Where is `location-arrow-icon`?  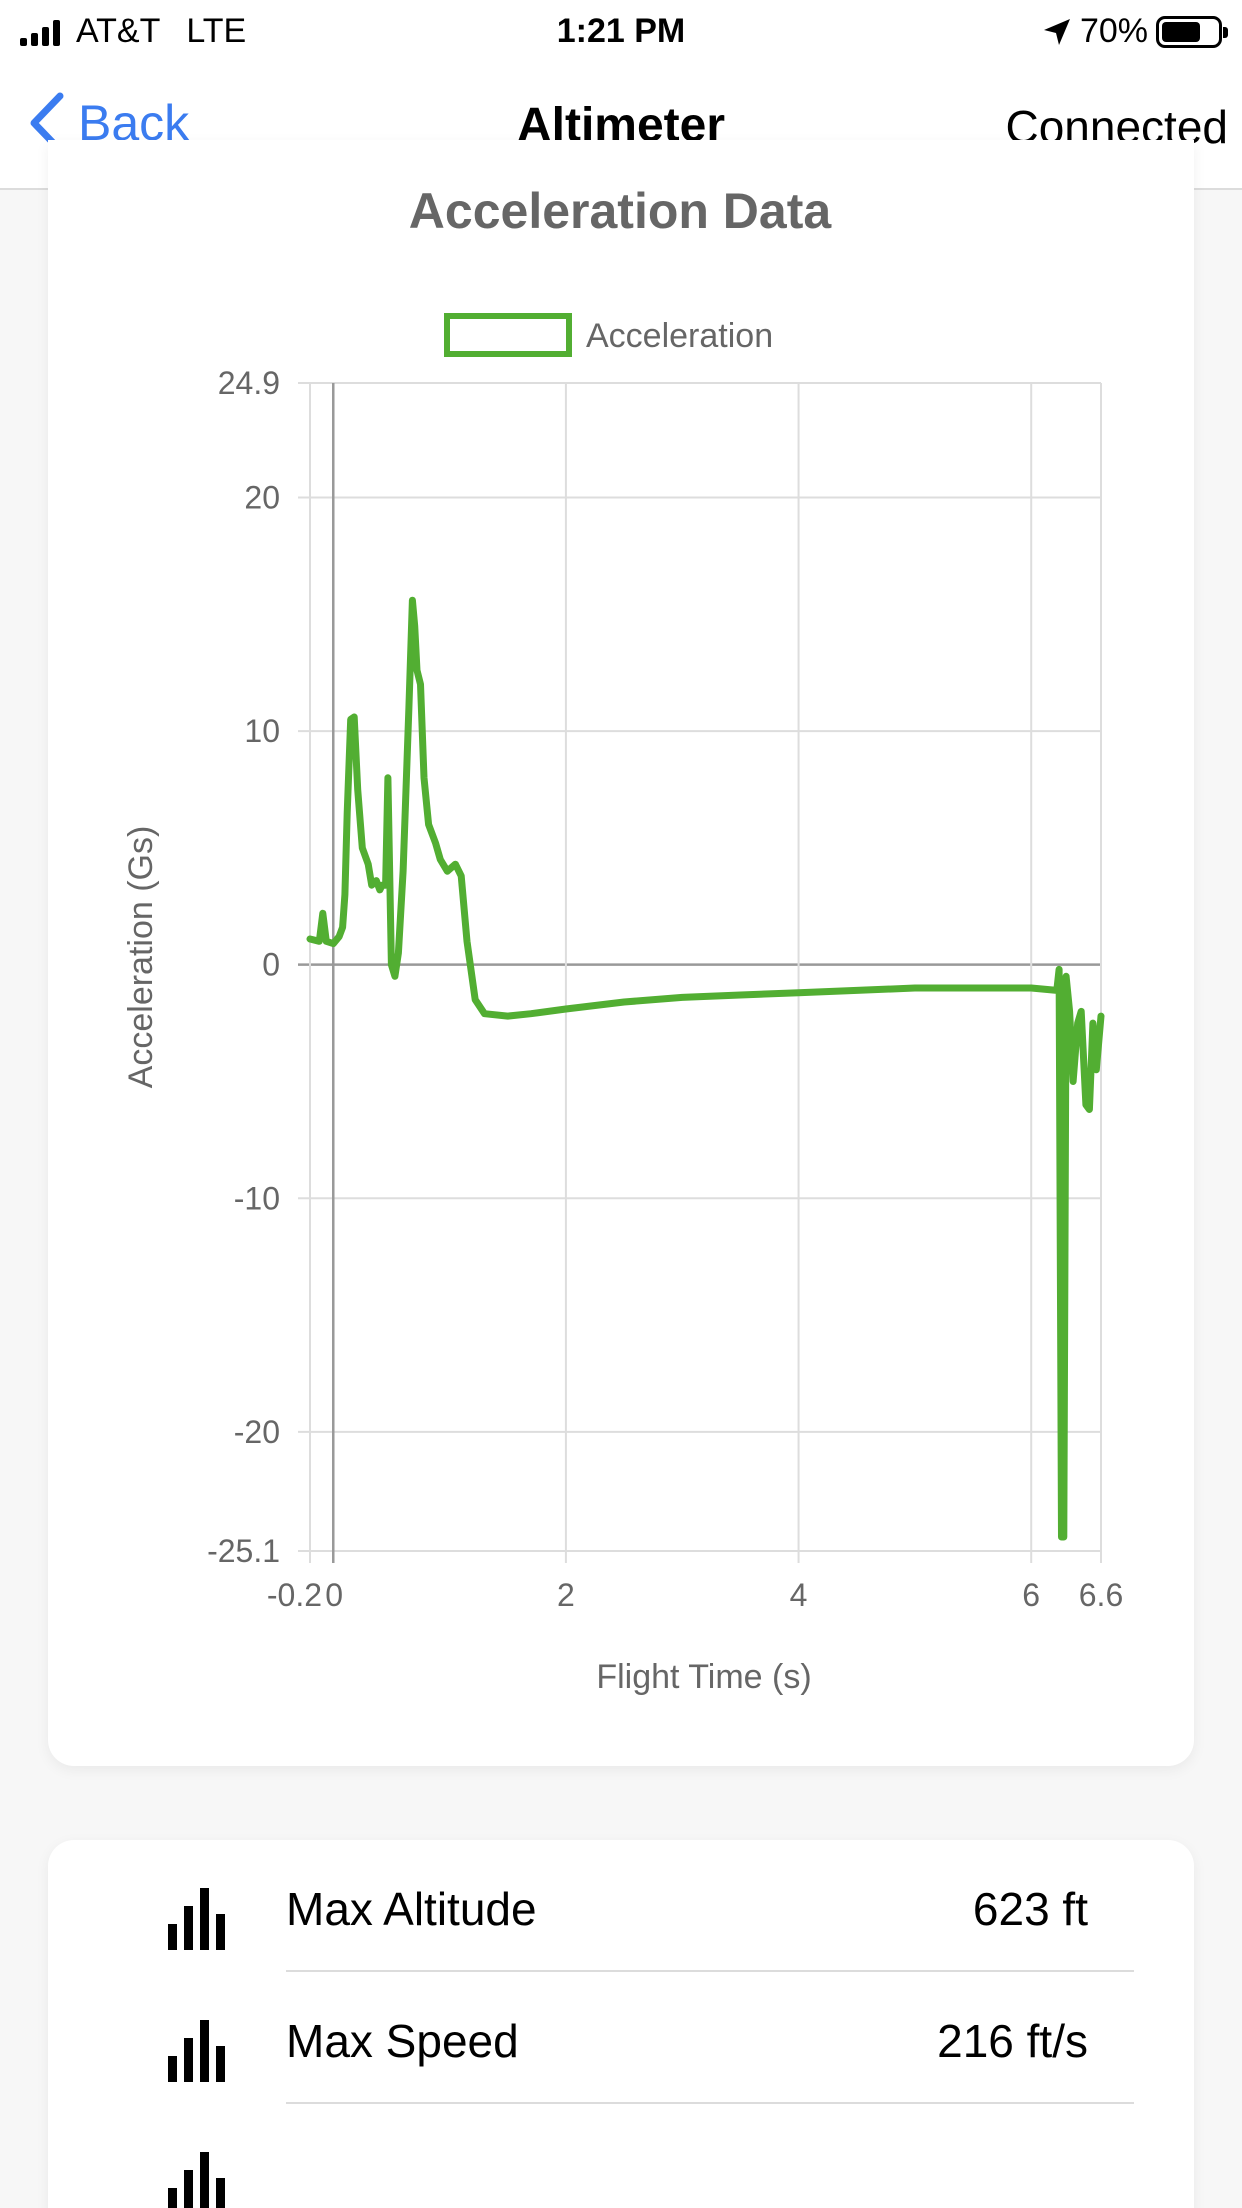
location-arrow-icon is located at coordinates (1056, 31).